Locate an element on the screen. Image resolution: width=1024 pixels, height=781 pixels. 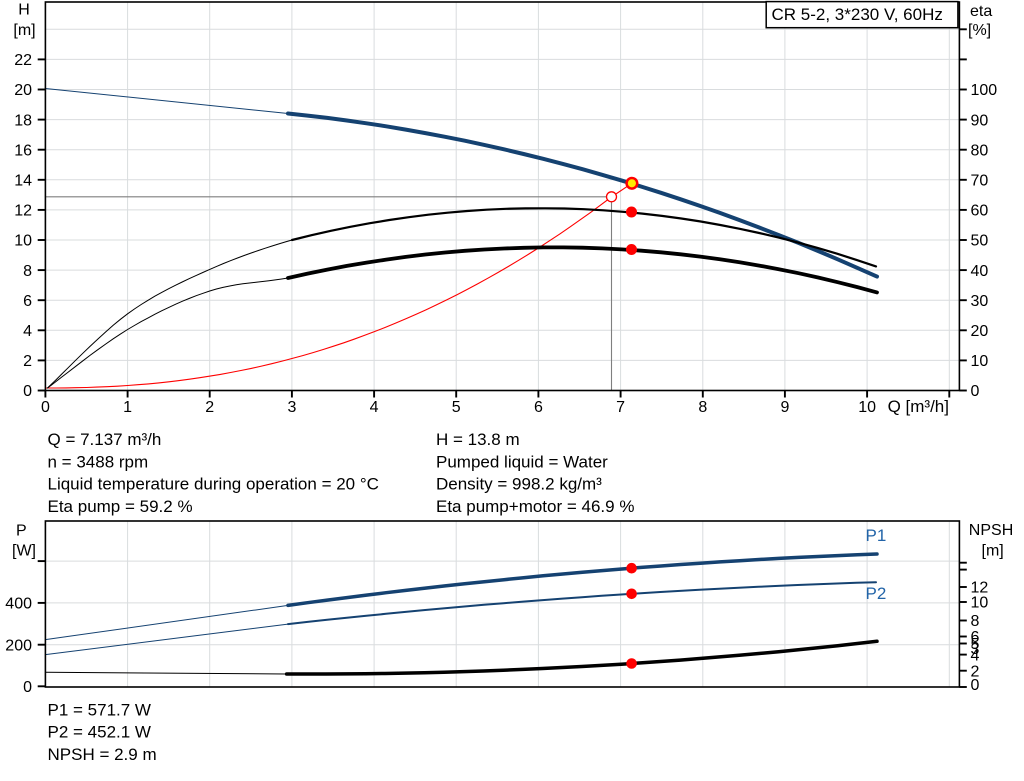
svg-text: CR 5-2, 3*230 V, 60Hz is located at coordinates (857, 14).